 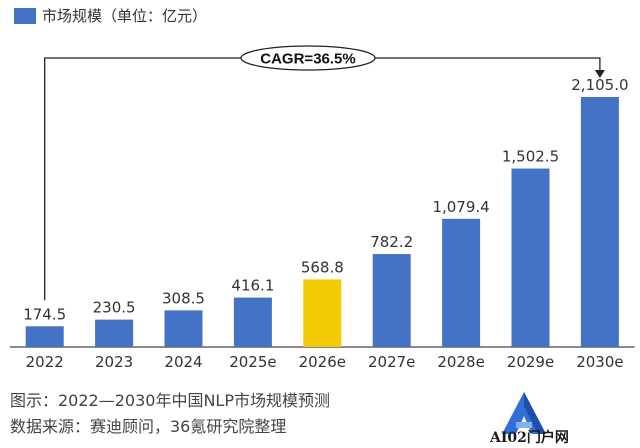 I want to click on watermark-logo: AI02门户网, so click(x=529, y=418).